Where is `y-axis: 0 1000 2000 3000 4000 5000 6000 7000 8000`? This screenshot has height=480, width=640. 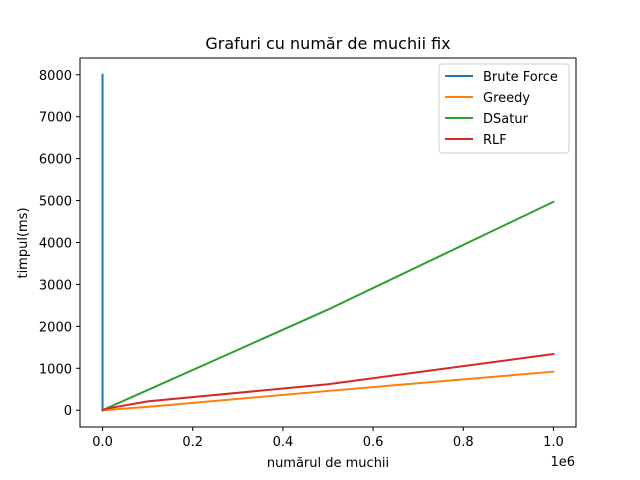 y-axis: 0 1000 2000 3000 4000 5000 6000 7000 8000 is located at coordinates (59, 244).